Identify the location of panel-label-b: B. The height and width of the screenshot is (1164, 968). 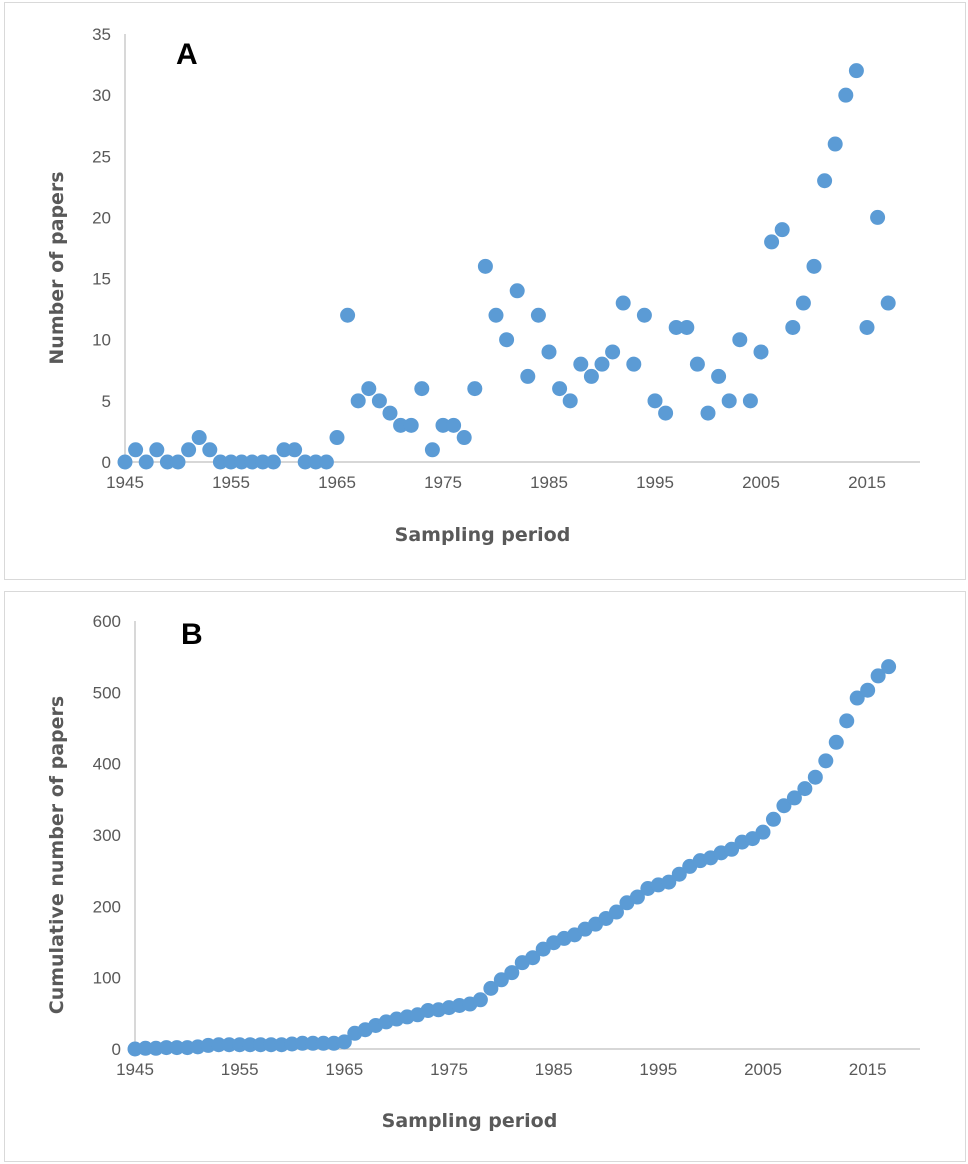
(192, 634).